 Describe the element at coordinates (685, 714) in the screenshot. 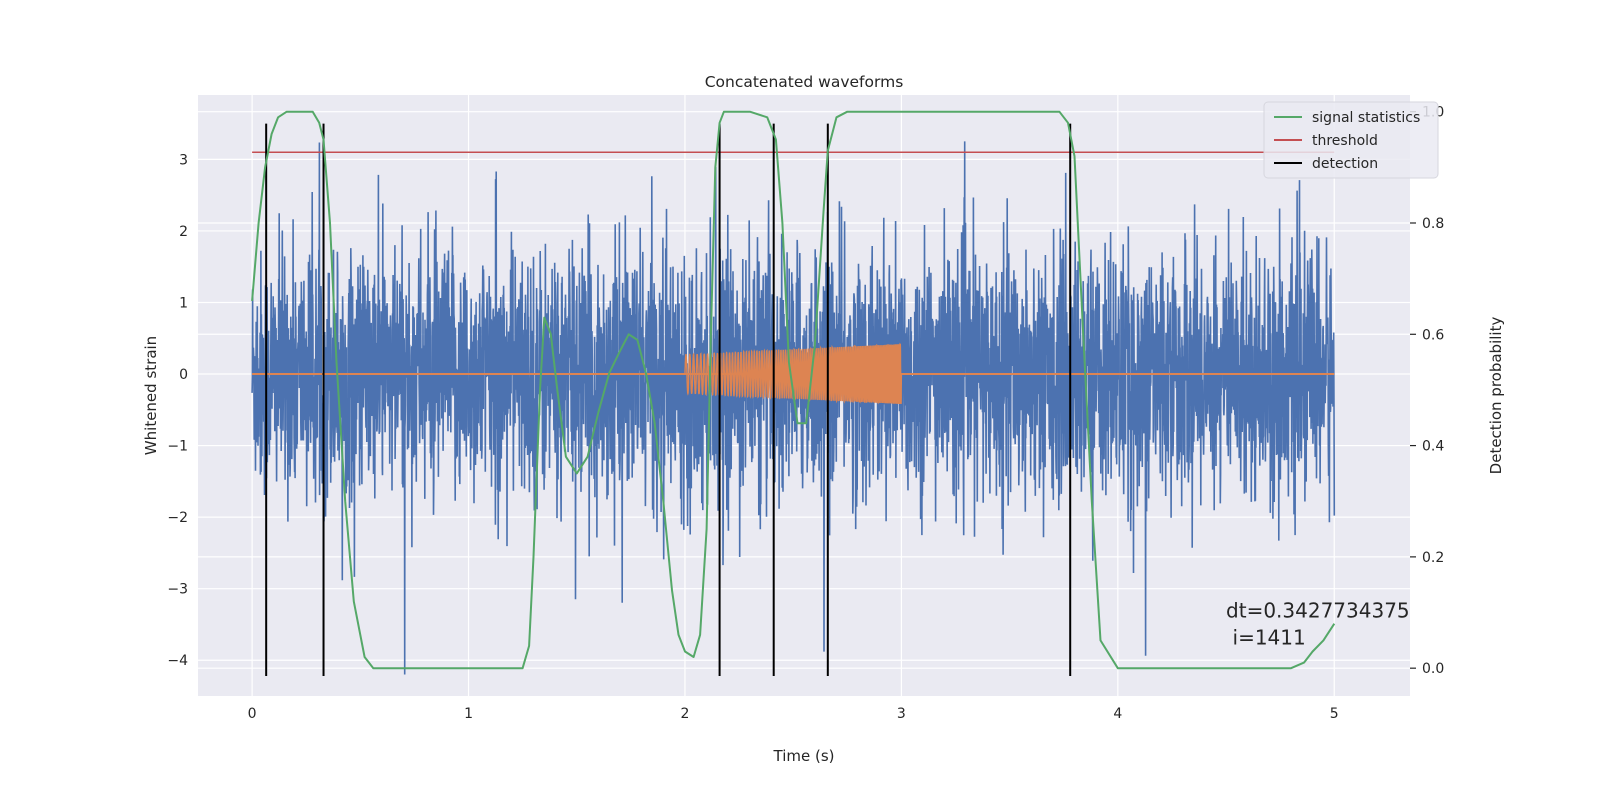

I see `x-tick-label: 2` at that location.